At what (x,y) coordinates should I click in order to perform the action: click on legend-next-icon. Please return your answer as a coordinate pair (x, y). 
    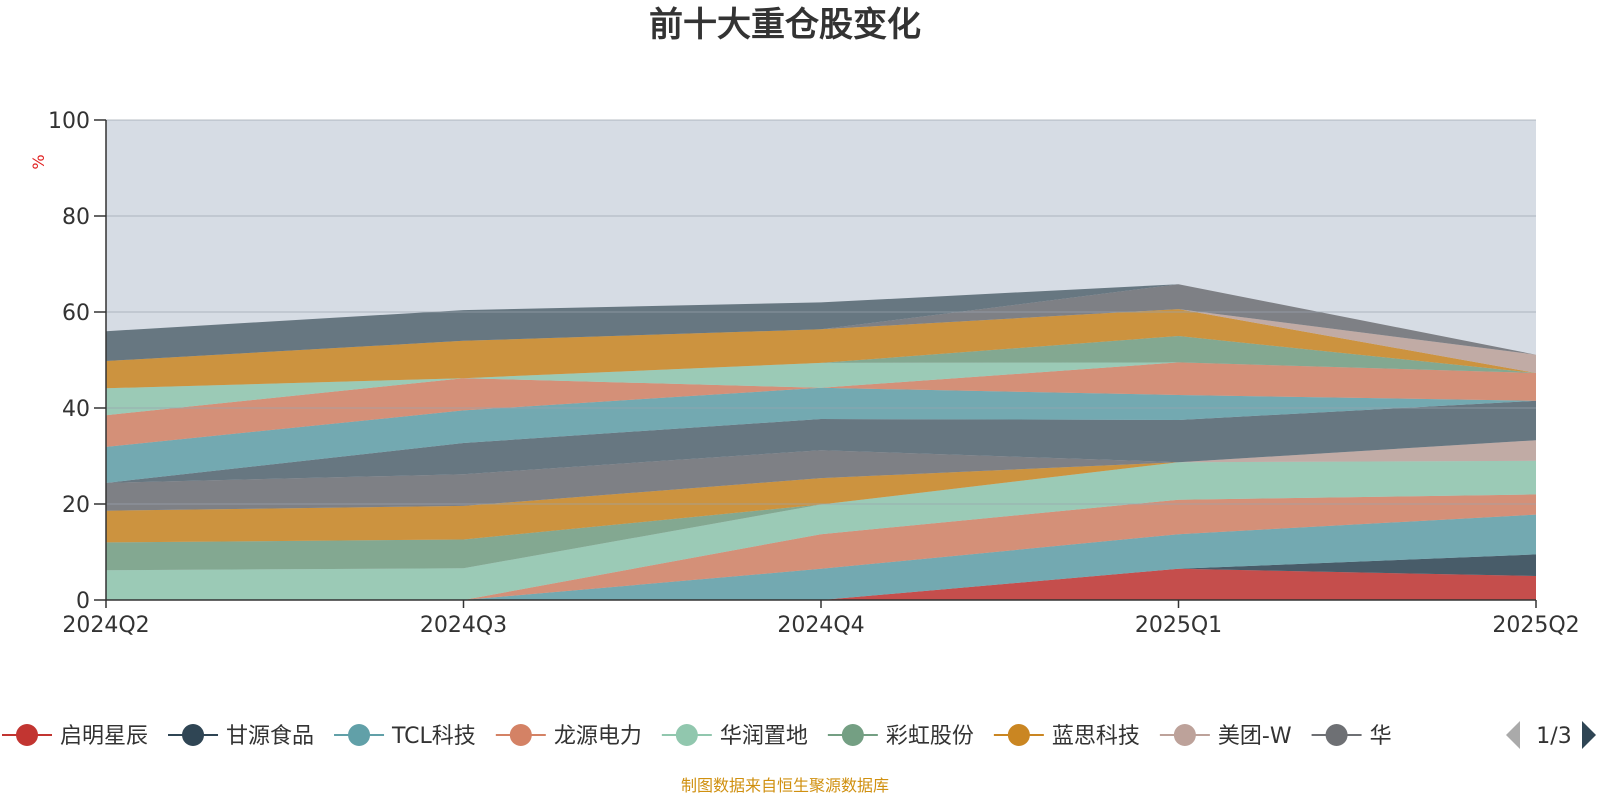
    Looking at the image, I should click on (1589, 735).